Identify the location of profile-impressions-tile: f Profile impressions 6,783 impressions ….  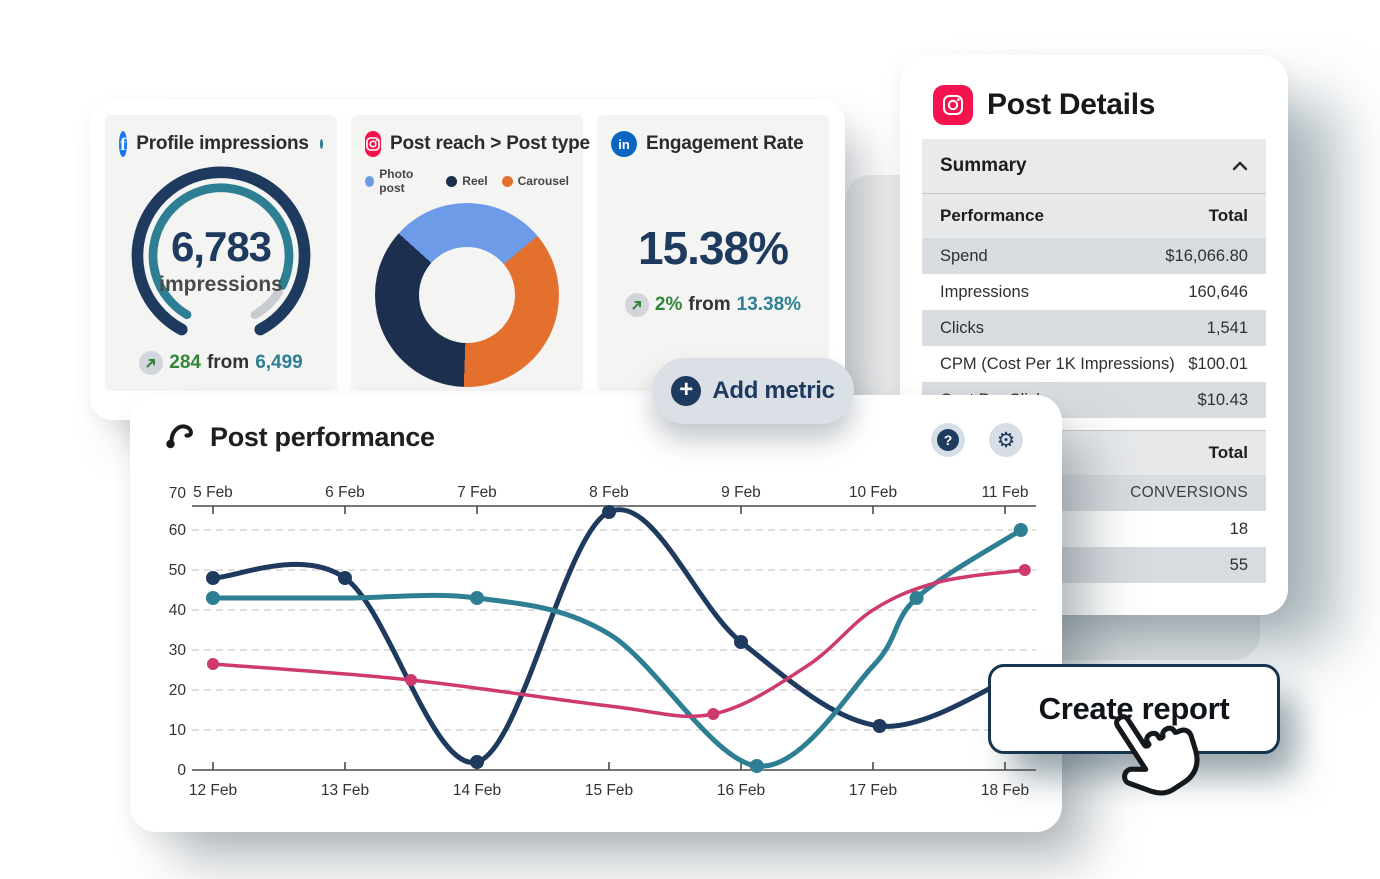
(221, 253).